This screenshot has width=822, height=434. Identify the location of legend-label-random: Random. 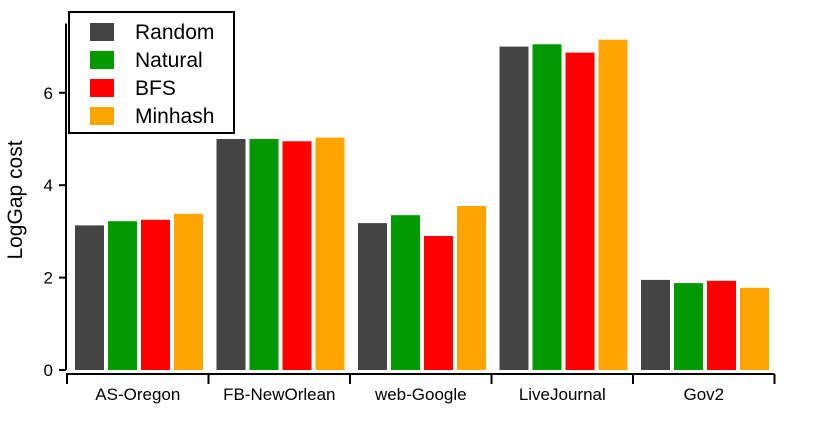
(174, 32).